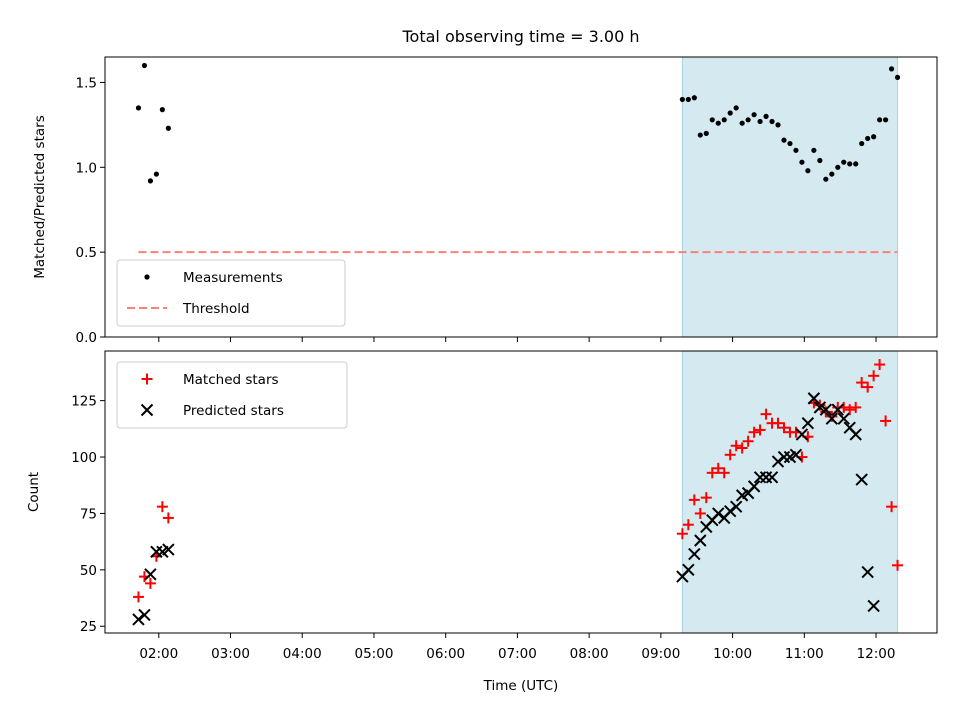 The height and width of the screenshot is (720, 960). Describe the element at coordinates (88, 514) in the screenshot. I see `bottom-y-tick-label: 75` at that location.